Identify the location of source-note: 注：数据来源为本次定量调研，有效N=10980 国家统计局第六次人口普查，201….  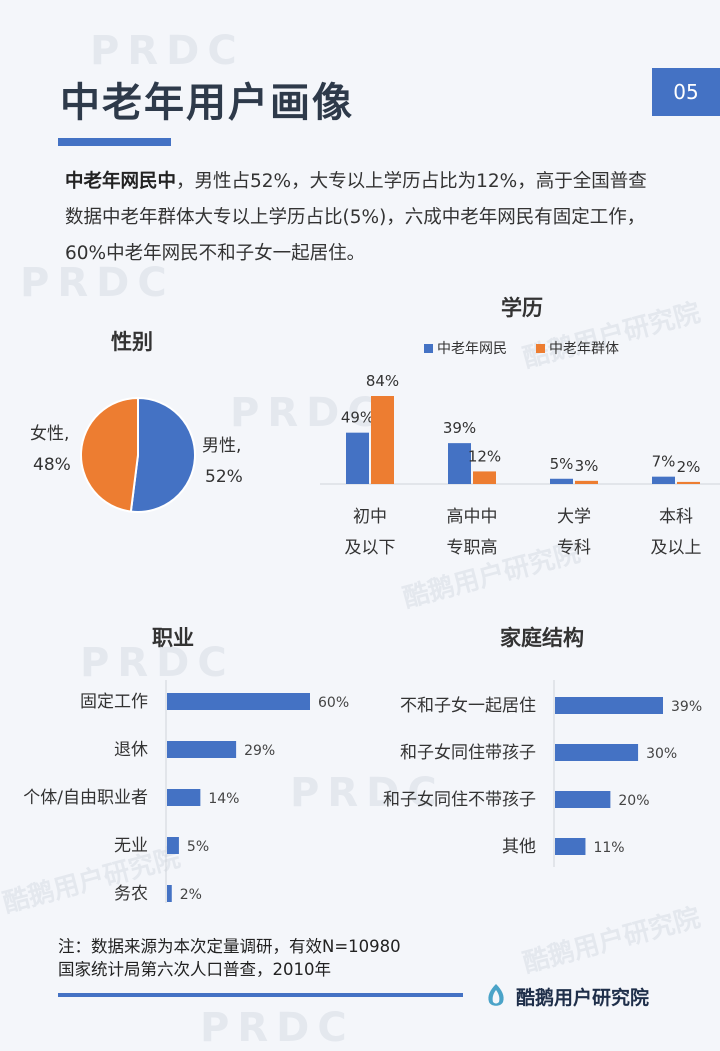
(229, 958).